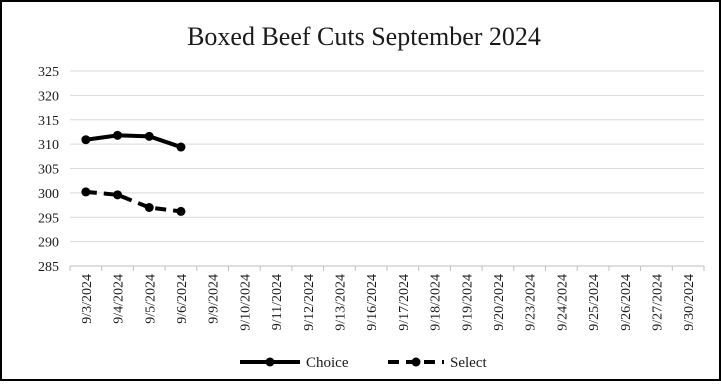 This screenshot has width=721, height=384. I want to click on x-tick-label-9-16-2024: 9/16/2024, so click(372, 302).